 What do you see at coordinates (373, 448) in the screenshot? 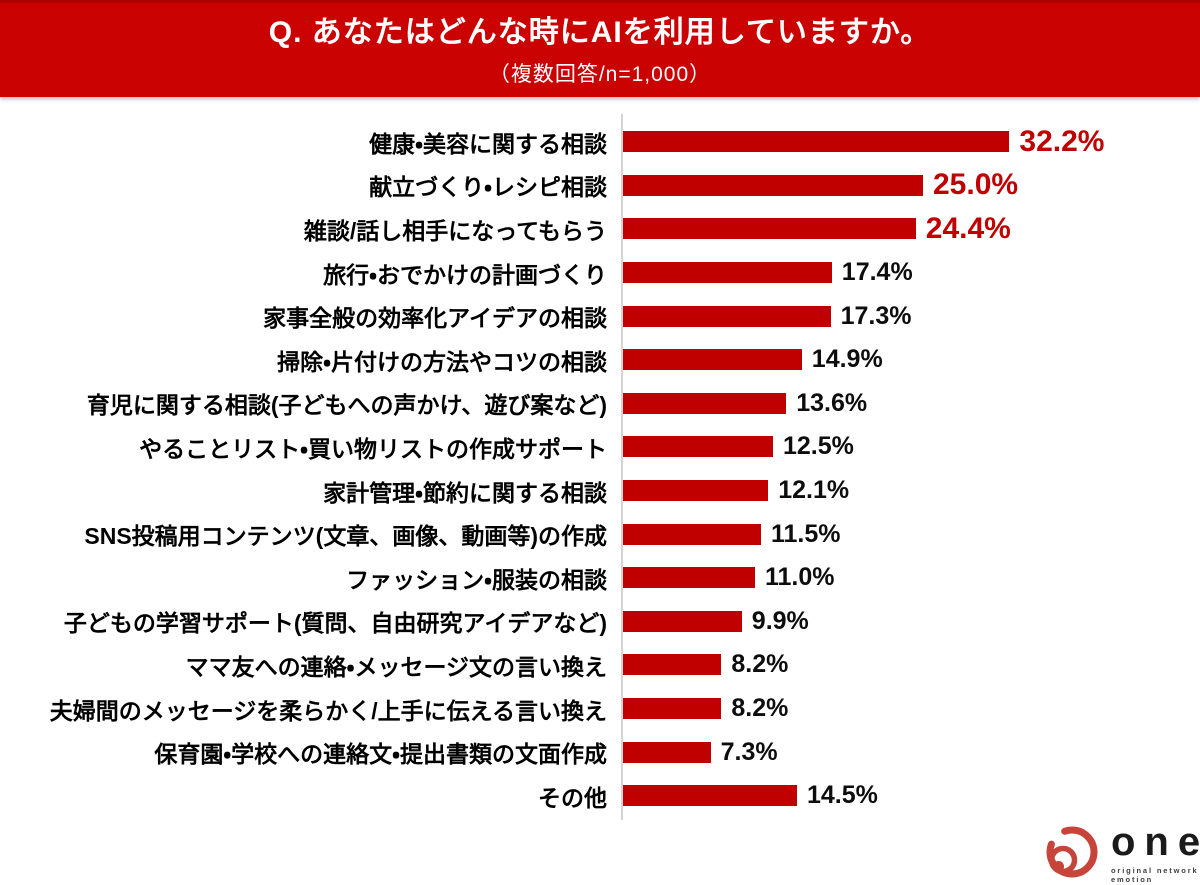
I see `category-label: やることリスト・買い物リストの作成サポート` at bounding box center [373, 448].